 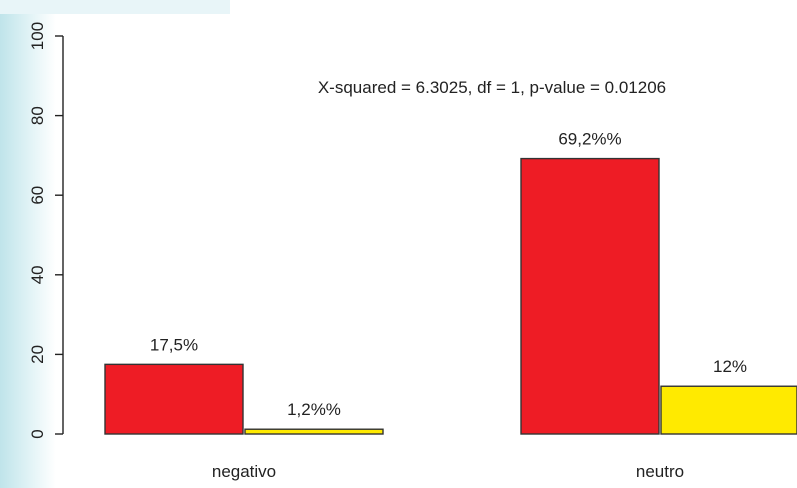 I want to click on y-tick-label: 20, so click(x=37, y=354).